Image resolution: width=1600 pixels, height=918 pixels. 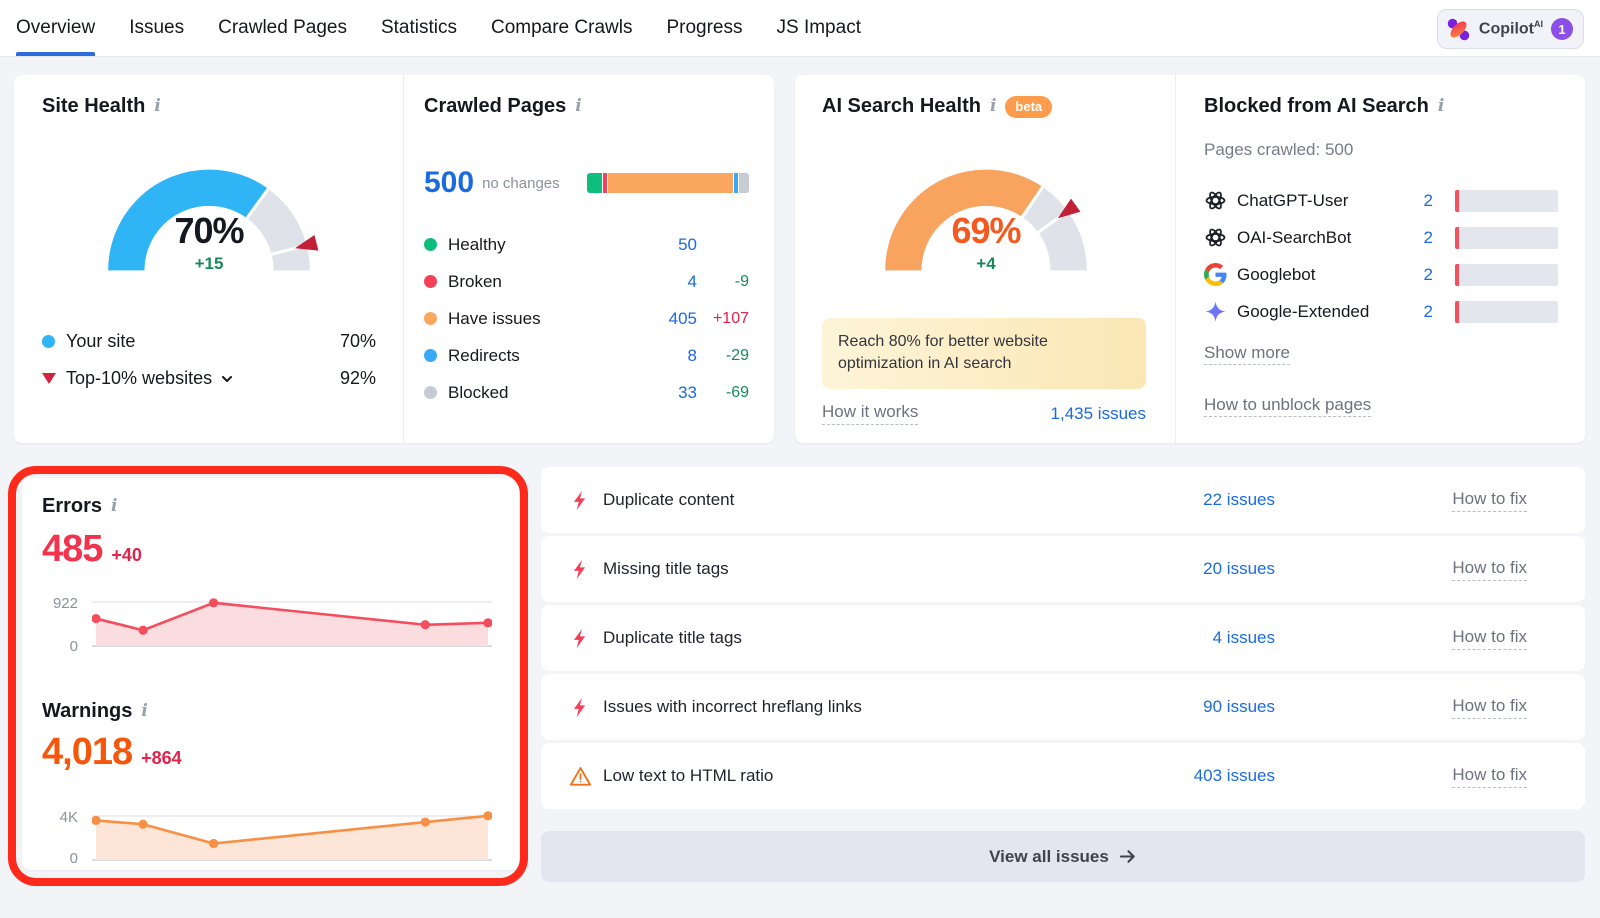 I want to click on issue-count-link: 403 issues, so click(x=1234, y=775).